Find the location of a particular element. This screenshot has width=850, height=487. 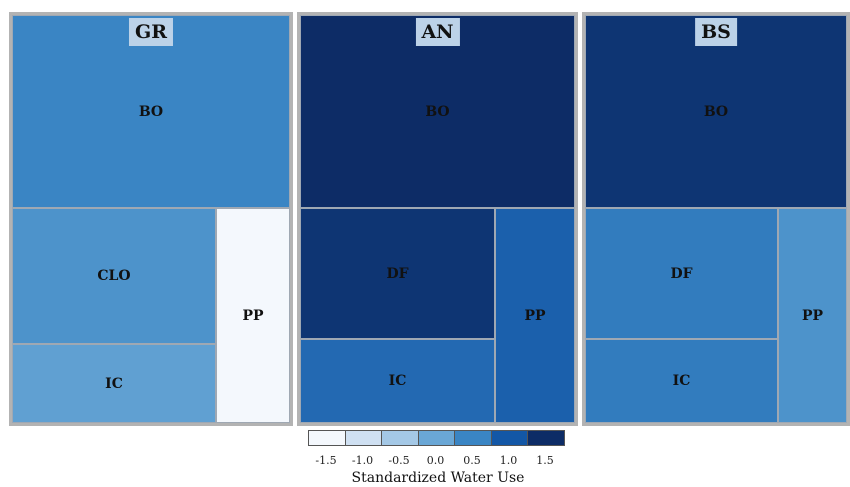

legend-tick-label: -1.5 is located at coordinates (326, 460).